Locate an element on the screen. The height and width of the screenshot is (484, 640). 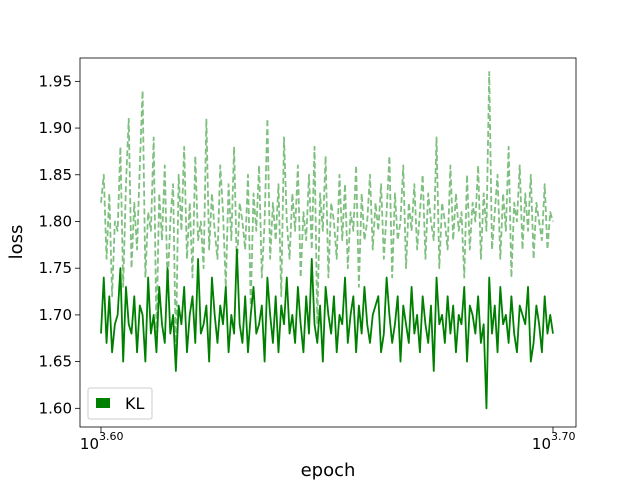
x-axis-label: epoch is located at coordinates (328, 470).